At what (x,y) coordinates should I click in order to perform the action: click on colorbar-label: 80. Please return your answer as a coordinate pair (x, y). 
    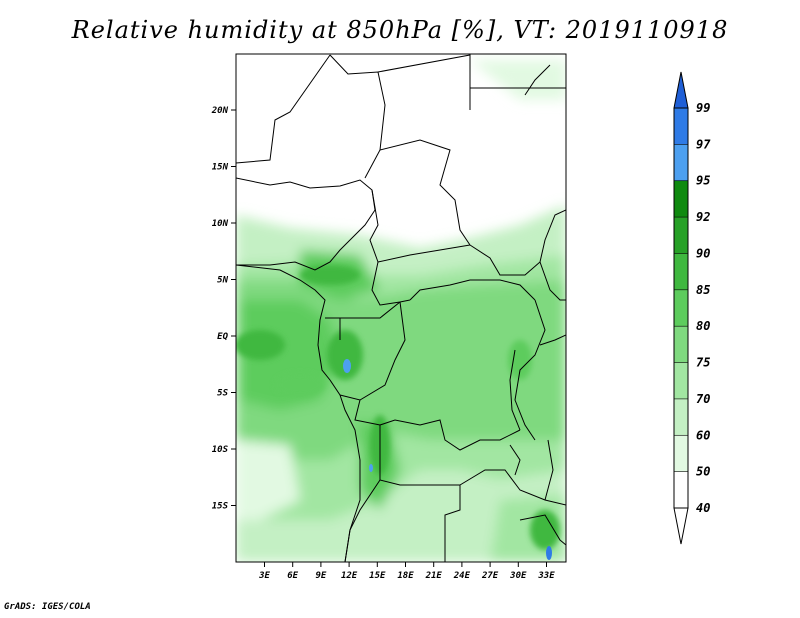
    Looking at the image, I should click on (703, 326).